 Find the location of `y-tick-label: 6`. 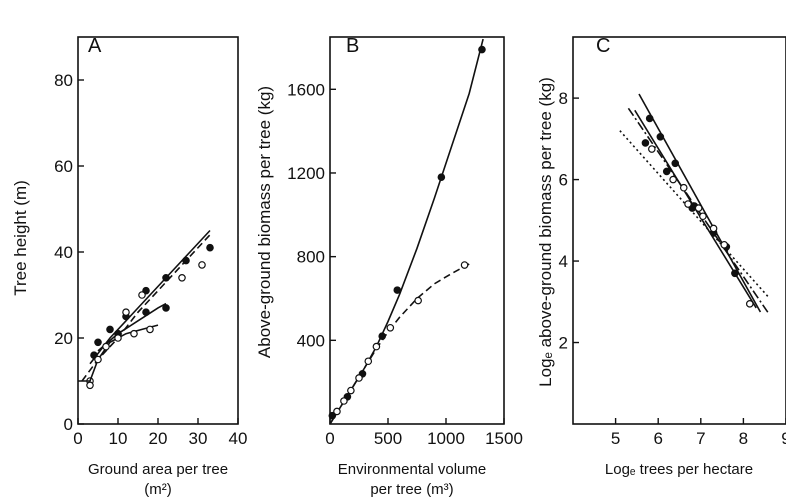

y-tick-label: 6 is located at coordinates (563, 180).